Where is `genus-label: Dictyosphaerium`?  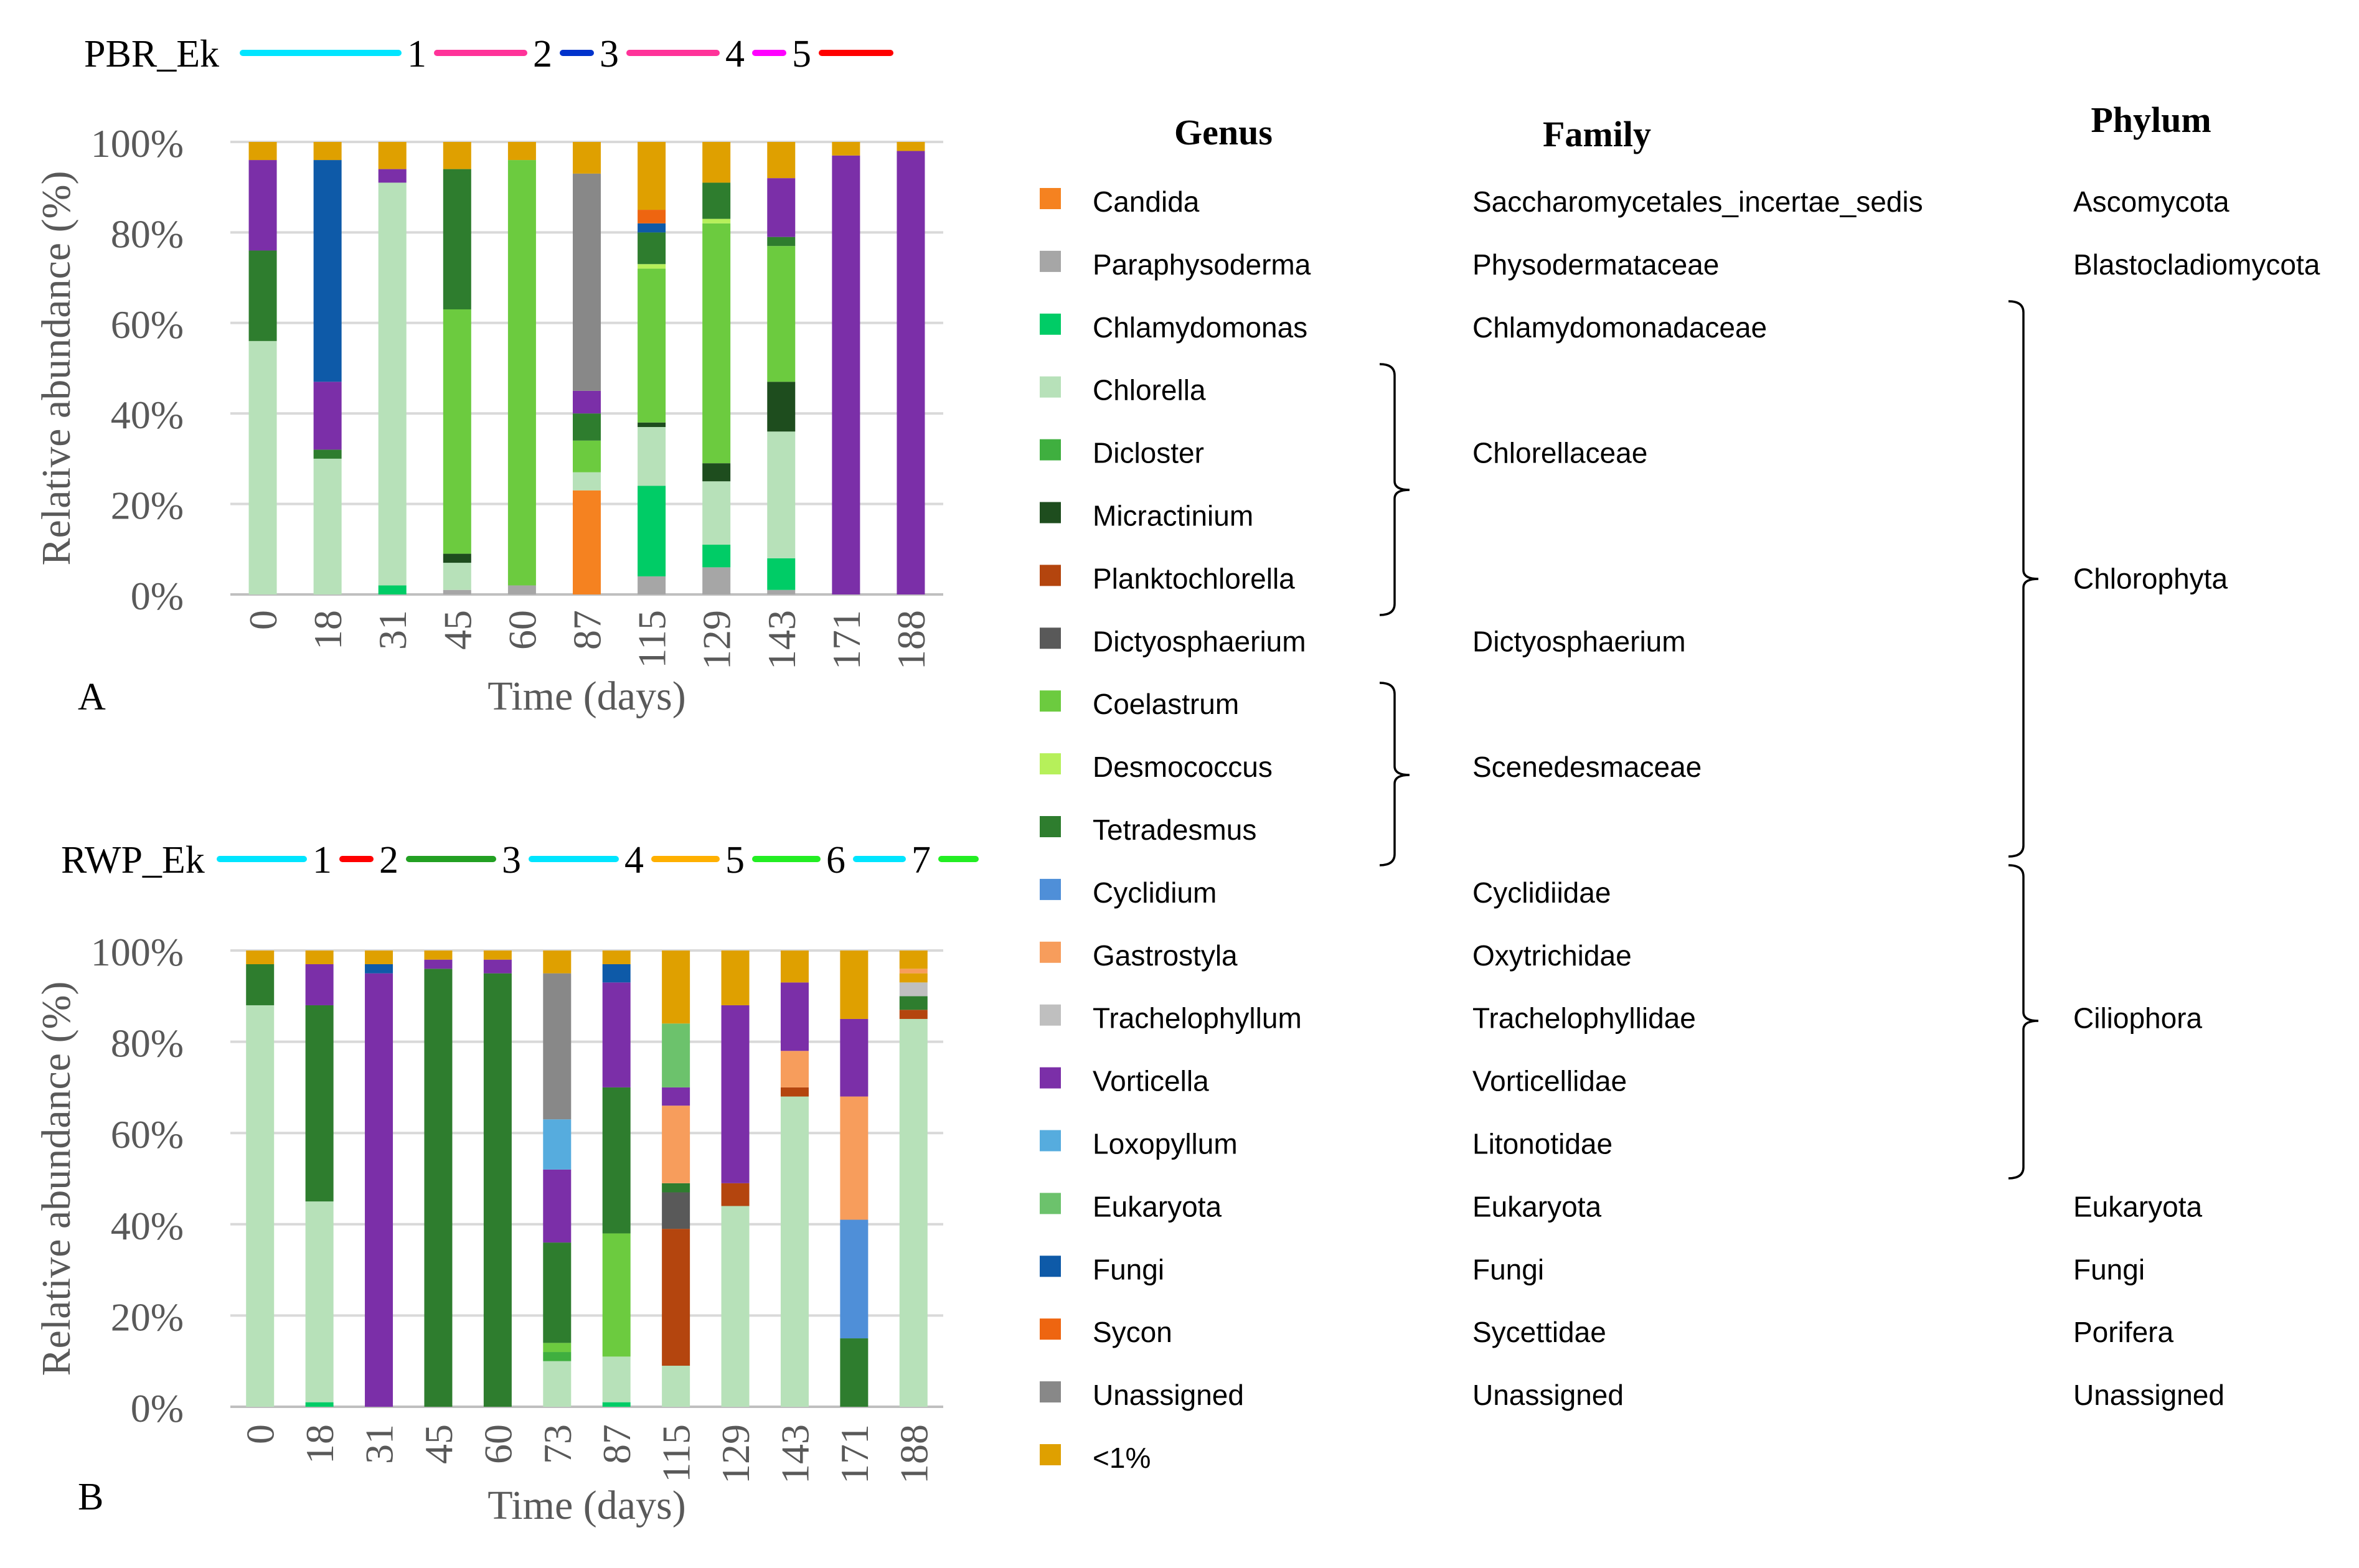
genus-label: Dictyosphaerium is located at coordinates (1199, 641).